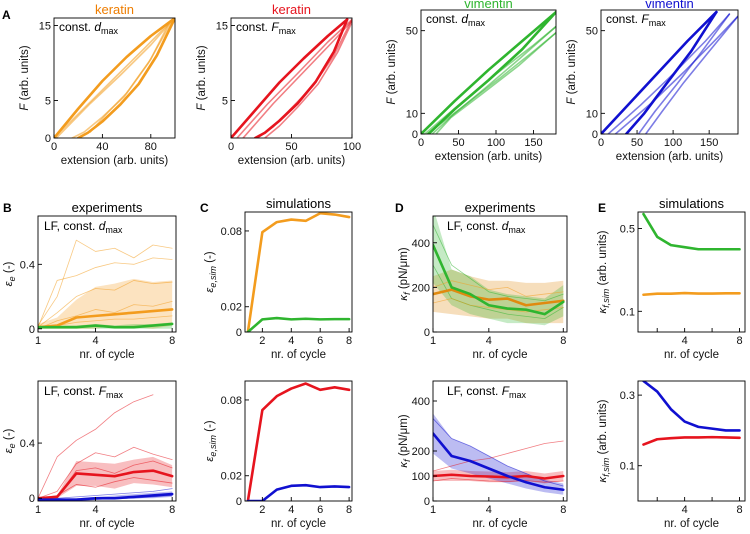 The height and width of the screenshot is (534, 750). I want to click on panel-label-c: C, so click(204, 208).